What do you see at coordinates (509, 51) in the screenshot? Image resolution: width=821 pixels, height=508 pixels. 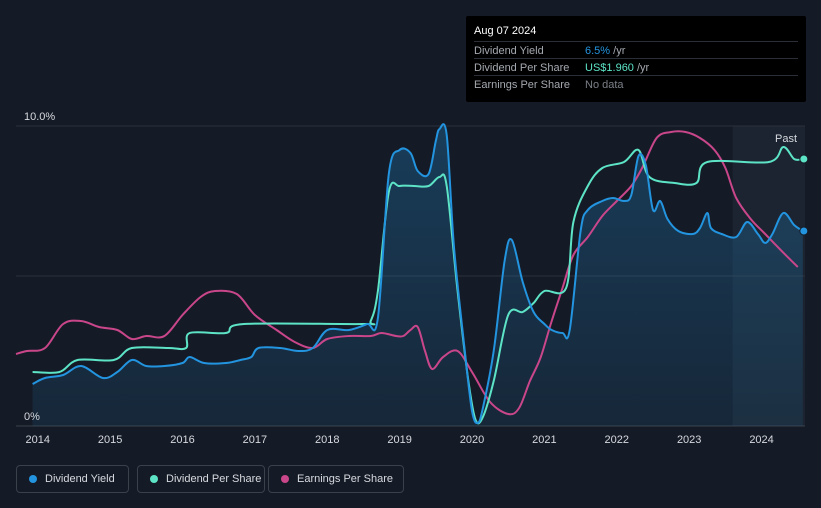 I see `tooltip-label: Dividend Yield` at bounding box center [509, 51].